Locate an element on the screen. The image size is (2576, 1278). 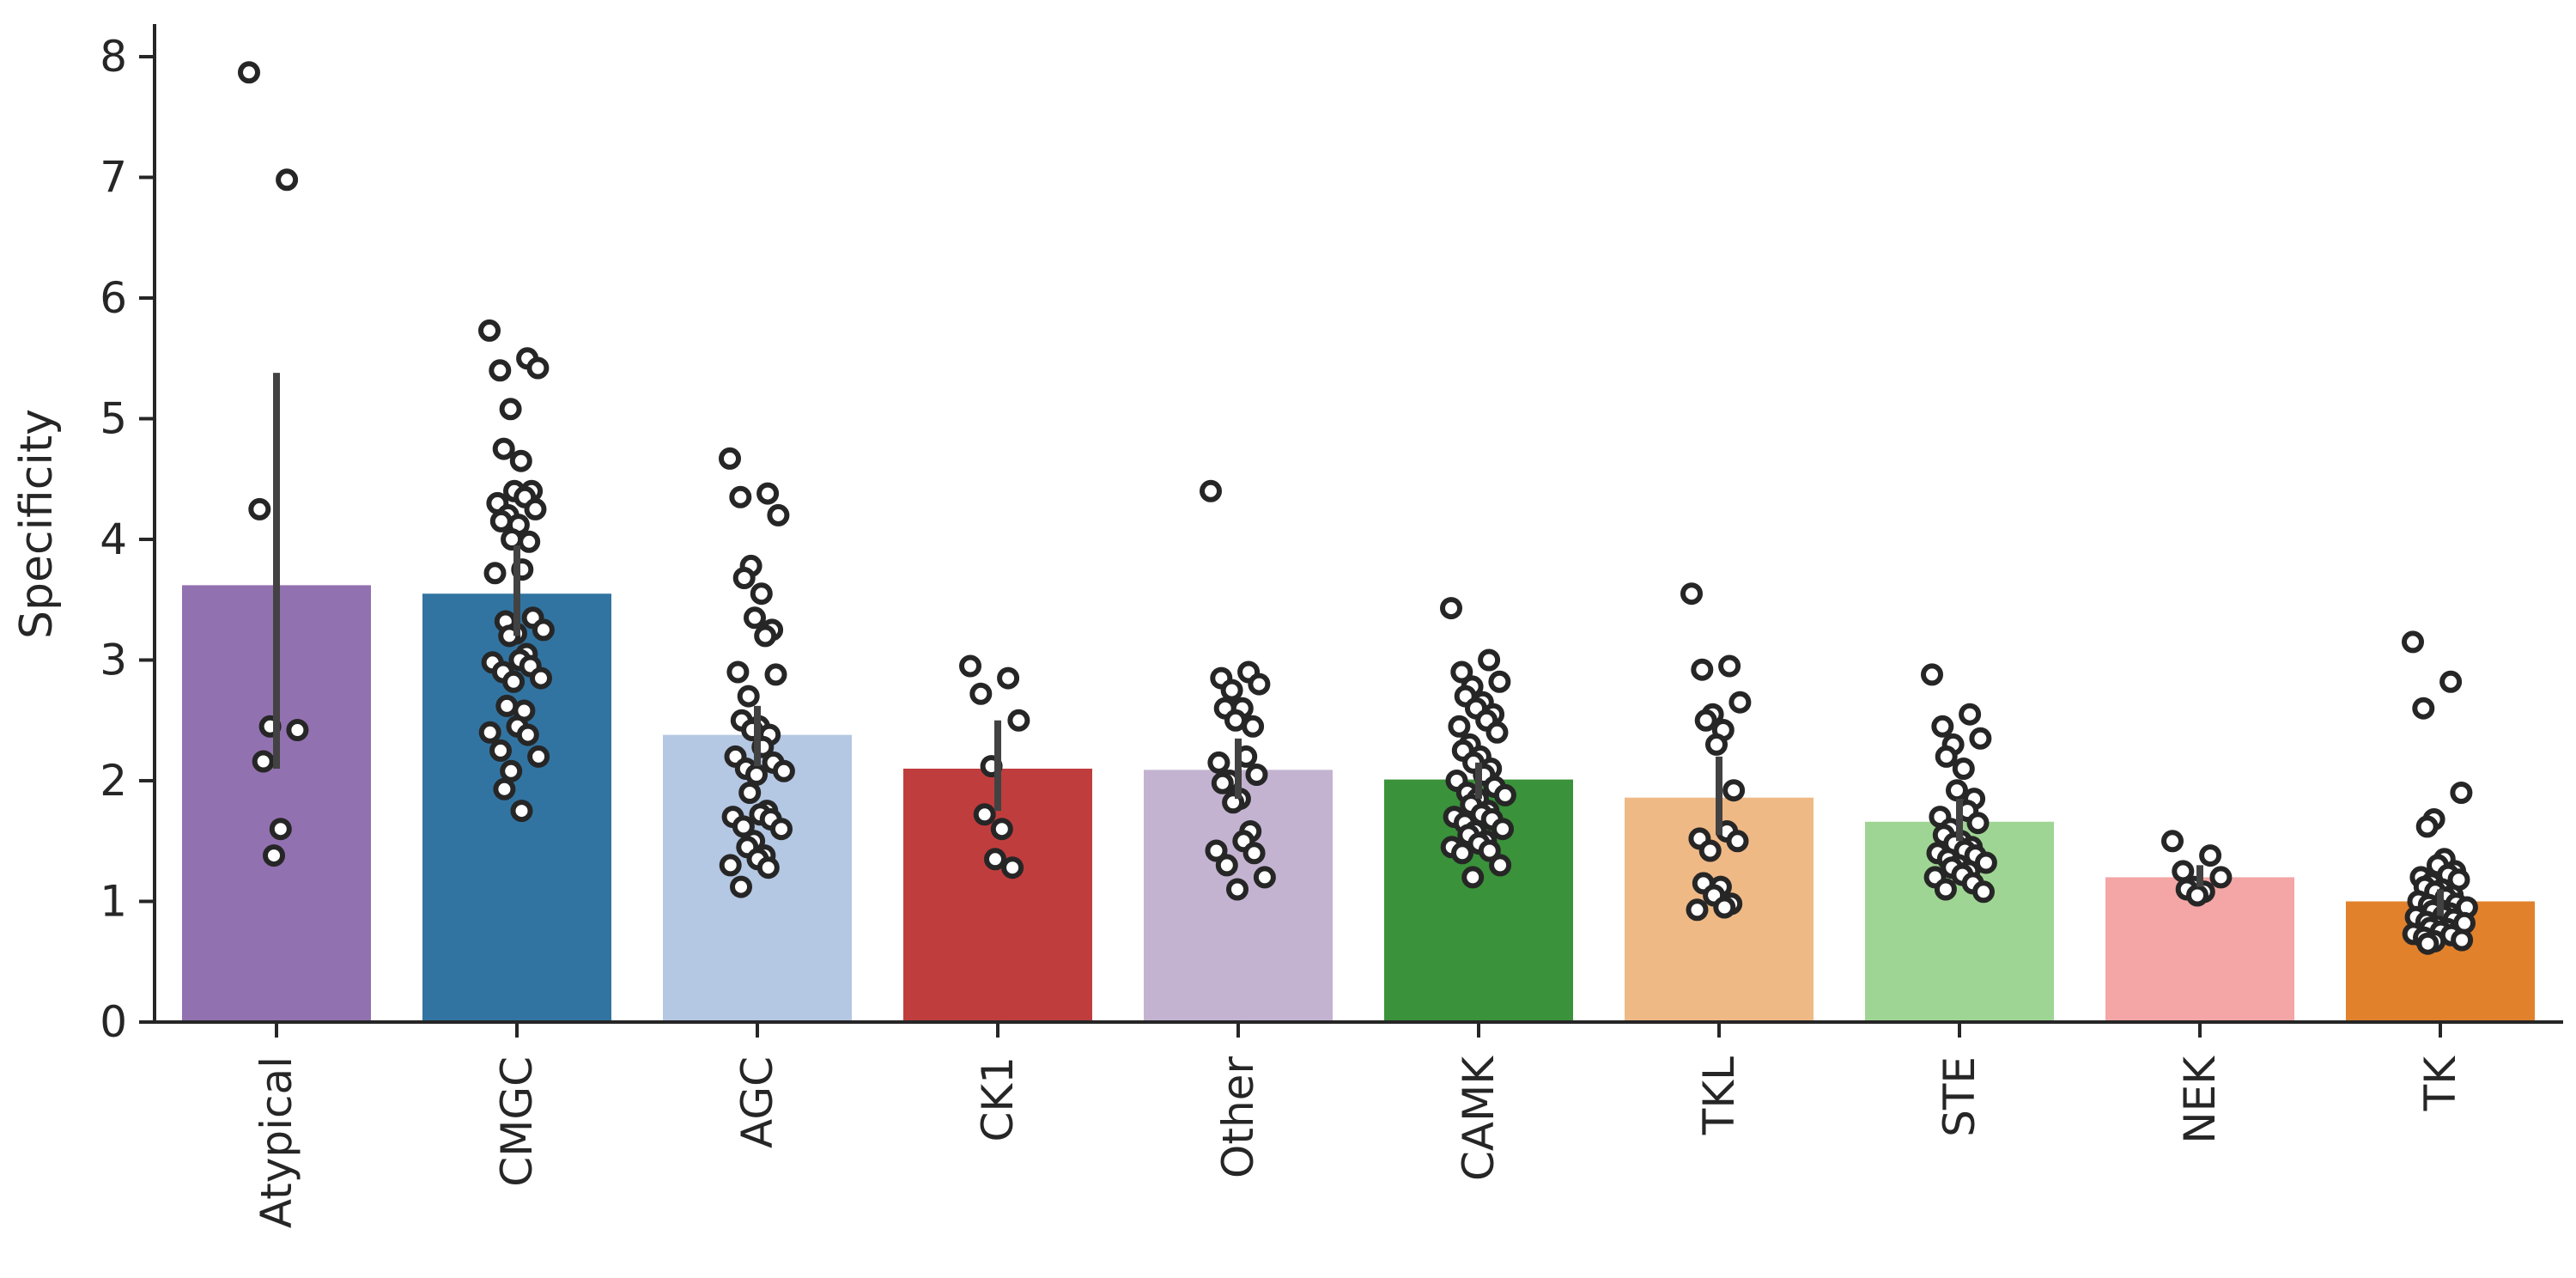
y-tick-label: 8 is located at coordinates (113, 57).